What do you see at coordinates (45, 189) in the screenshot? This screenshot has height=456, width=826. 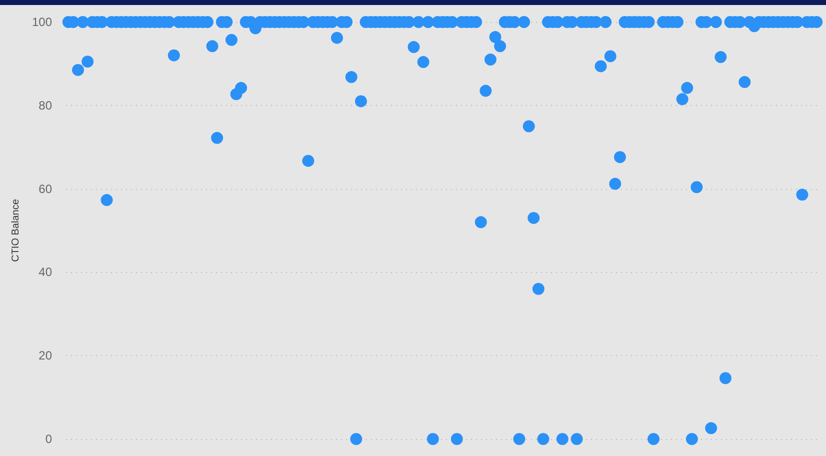 I see `y-tick-label: 60` at bounding box center [45, 189].